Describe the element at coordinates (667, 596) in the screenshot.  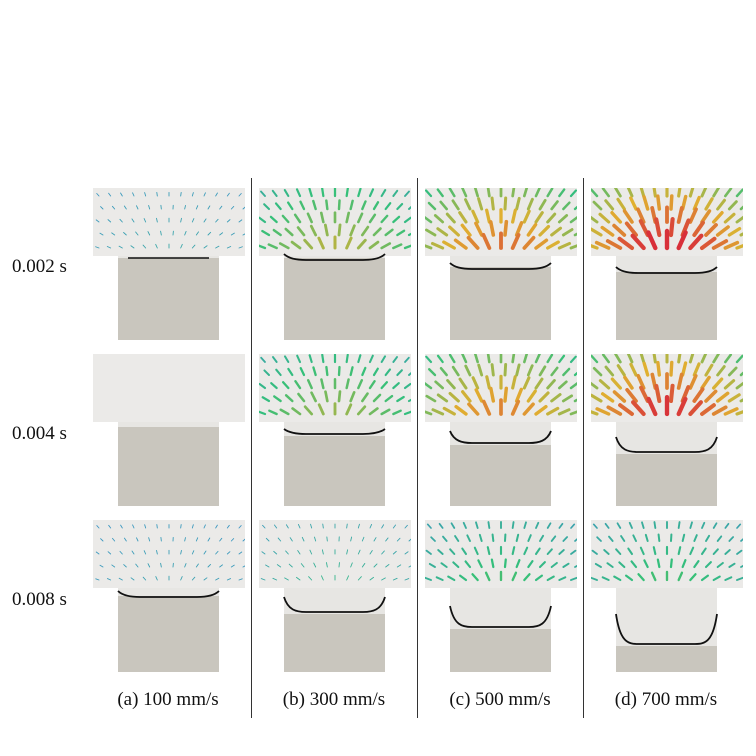
I see `flow-field-svg` at that location.